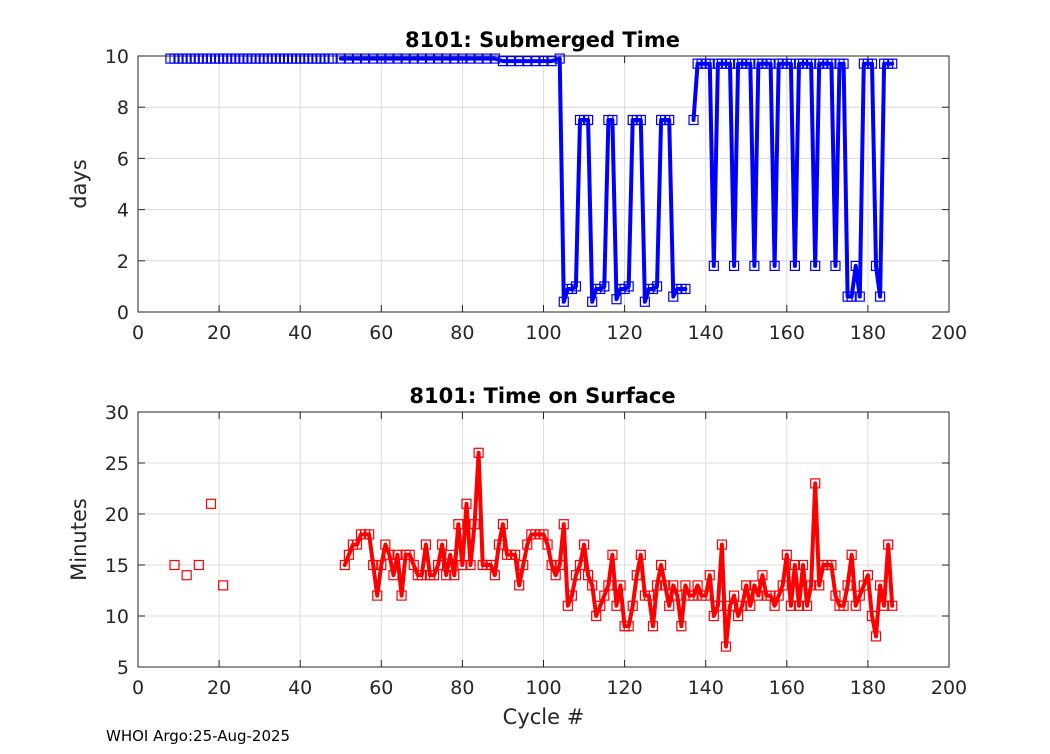 This screenshot has width=1050, height=754. What do you see at coordinates (123, 211) in the screenshot?
I see `y-tick-label: 4` at bounding box center [123, 211].